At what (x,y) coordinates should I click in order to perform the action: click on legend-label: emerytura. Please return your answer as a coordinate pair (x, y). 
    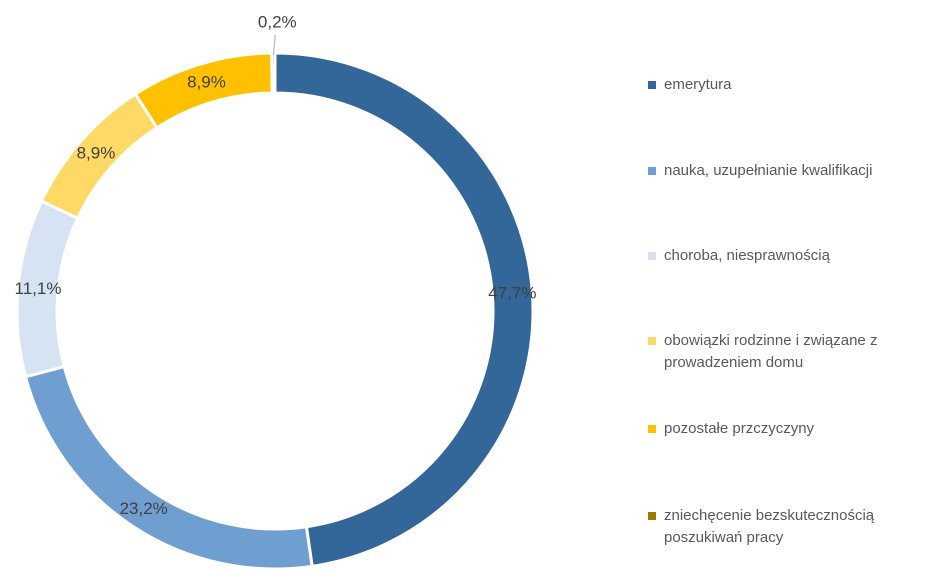
    Looking at the image, I should click on (698, 84).